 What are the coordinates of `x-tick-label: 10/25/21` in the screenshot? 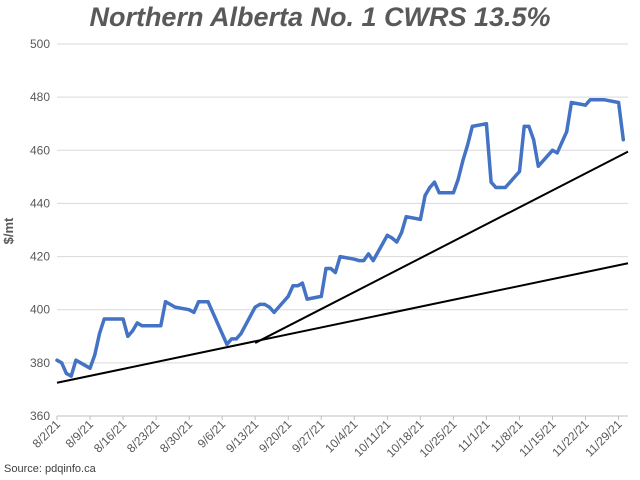 It's located at (438, 438).